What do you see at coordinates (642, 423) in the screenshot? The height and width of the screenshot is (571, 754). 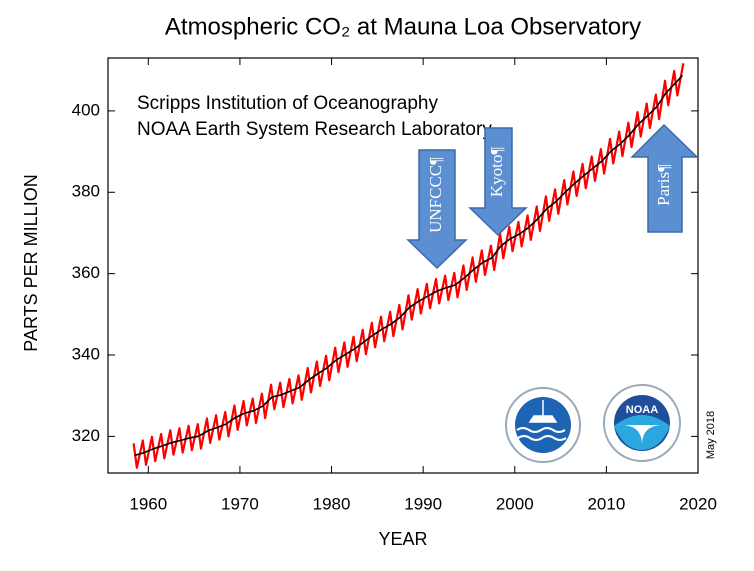 I see `noaa-logo: NOAA` at bounding box center [642, 423].